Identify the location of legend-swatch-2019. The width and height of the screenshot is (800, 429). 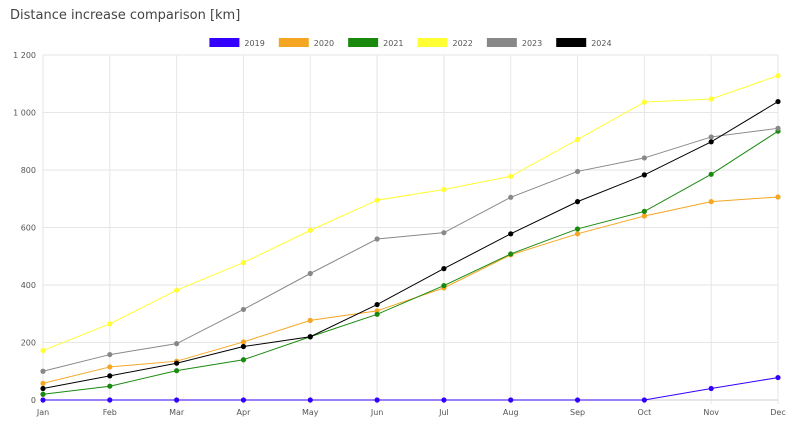
(224, 42).